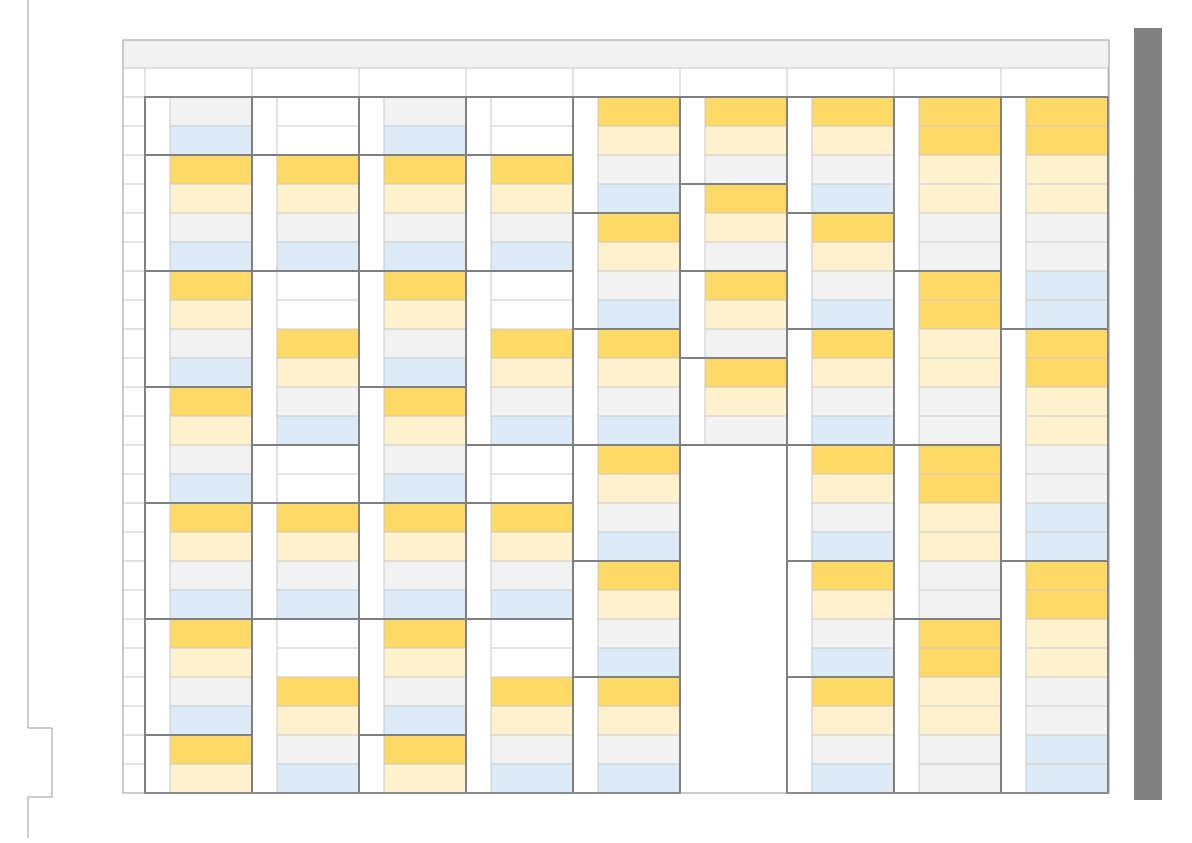 The width and height of the screenshot is (1192, 843). Describe the element at coordinates (1148, 414) in the screenshot. I see `scrollbar` at that location.